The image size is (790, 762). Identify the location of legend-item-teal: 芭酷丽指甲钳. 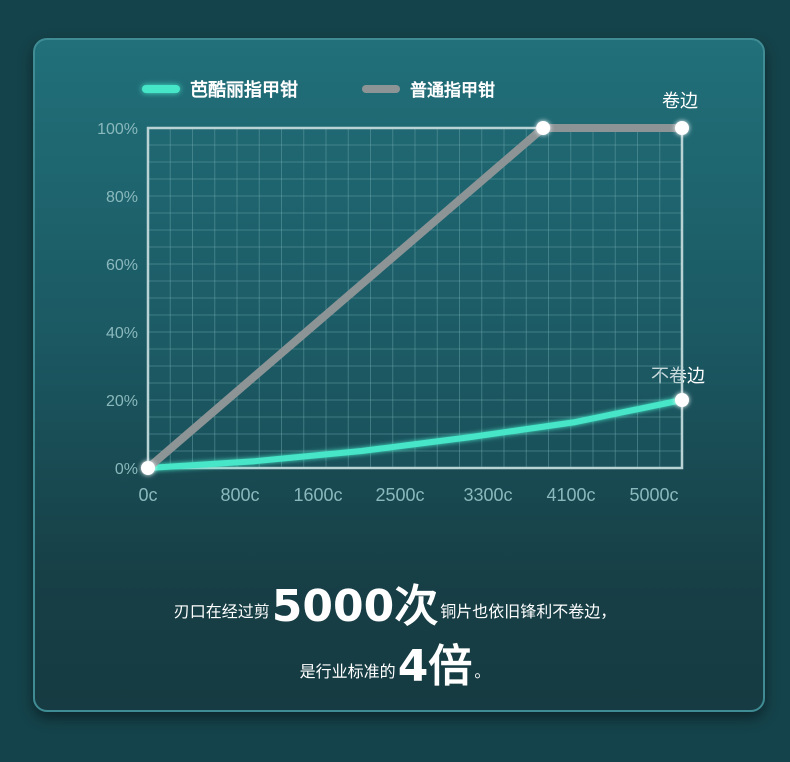
(220, 89).